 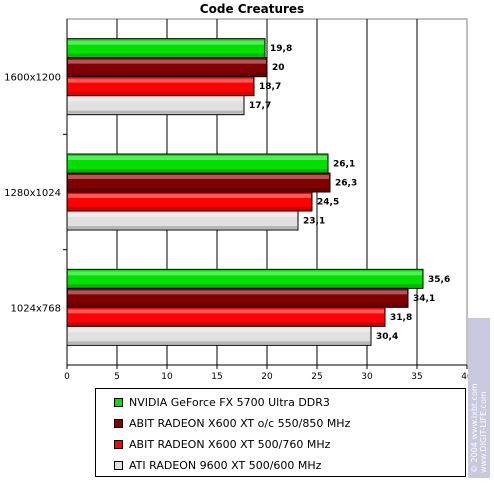 I want to click on data-label: 23,1, so click(x=314, y=222).